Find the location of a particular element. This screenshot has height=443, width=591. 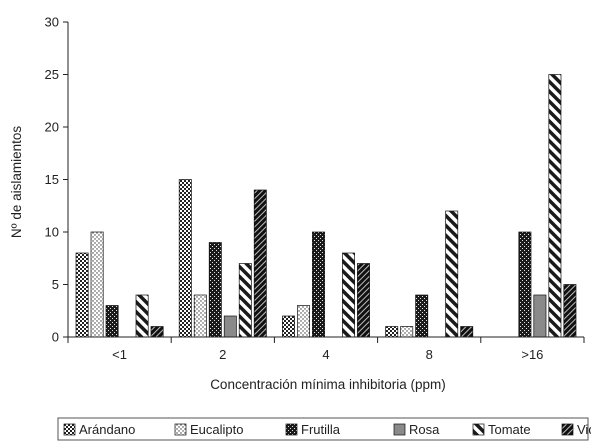

y-tick-label: 5 is located at coordinates (55, 284).